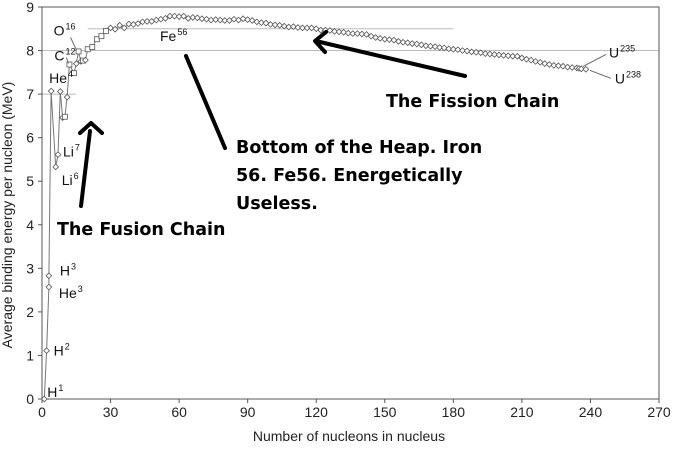 The height and width of the screenshot is (452, 678). What do you see at coordinates (659, 412) in the screenshot?
I see `x-tick-label-270: 270` at bounding box center [659, 412].